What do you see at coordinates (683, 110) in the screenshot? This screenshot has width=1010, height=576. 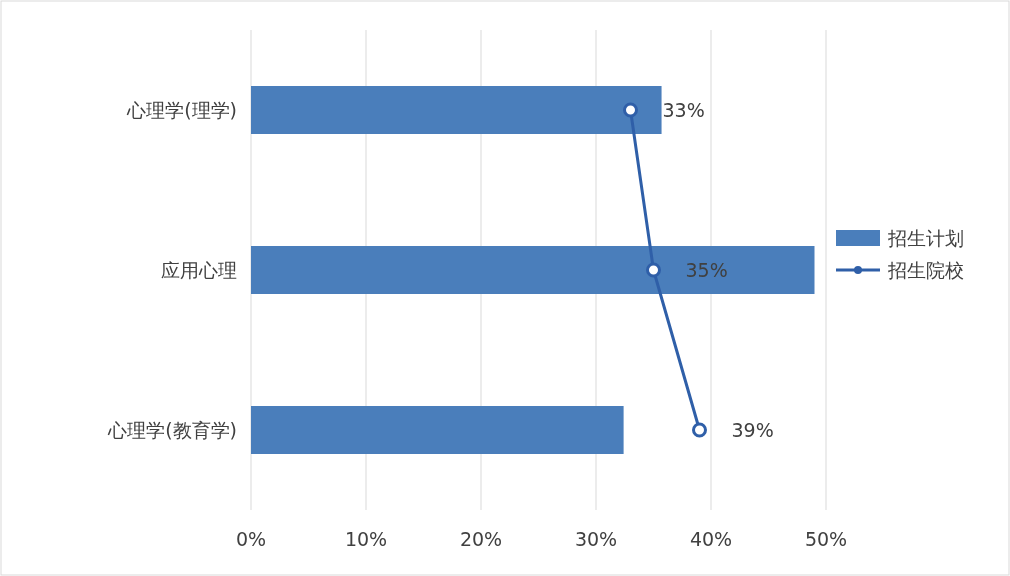 I see `data-label: 33%` at bounding box center [683, 110].